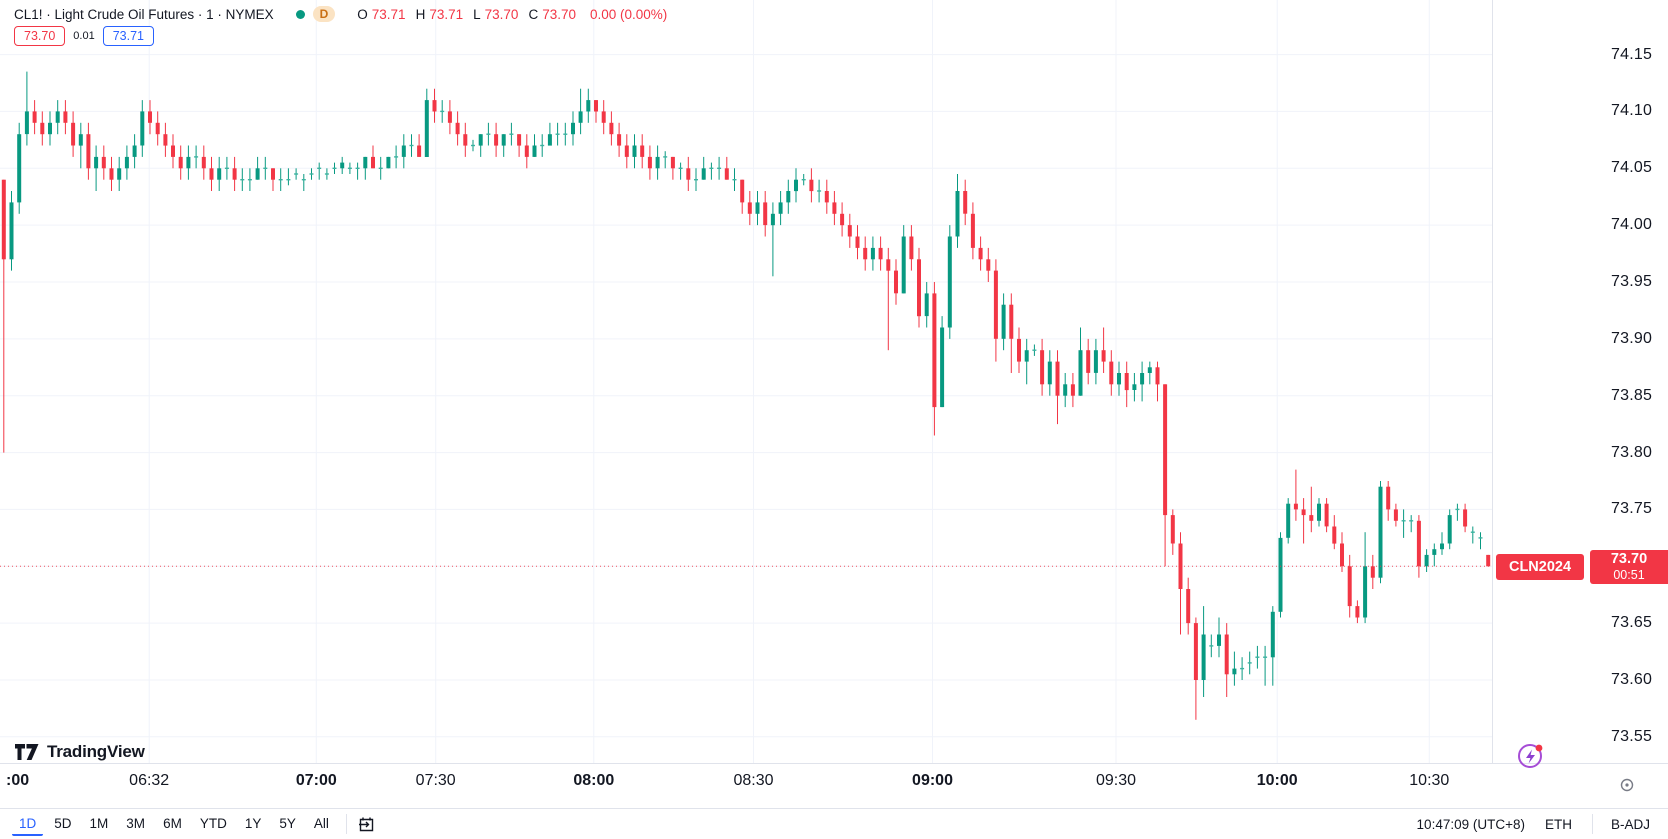 This screenshot has width=1668, height=839. Describe the element at coordinates (316, 780) in the screenshot. I see `time-tick-label: 07:00` at that location.